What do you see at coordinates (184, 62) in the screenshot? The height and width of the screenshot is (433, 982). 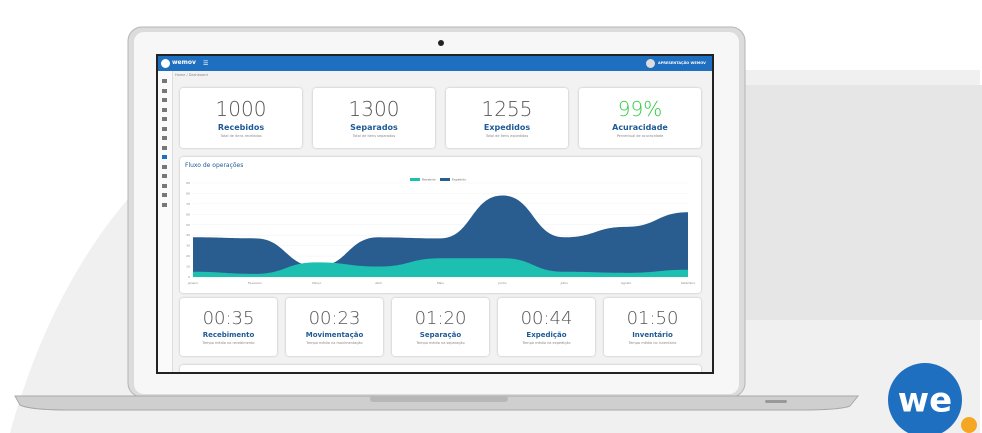 I see `logo: wemov` at bounding box center [184, 62].